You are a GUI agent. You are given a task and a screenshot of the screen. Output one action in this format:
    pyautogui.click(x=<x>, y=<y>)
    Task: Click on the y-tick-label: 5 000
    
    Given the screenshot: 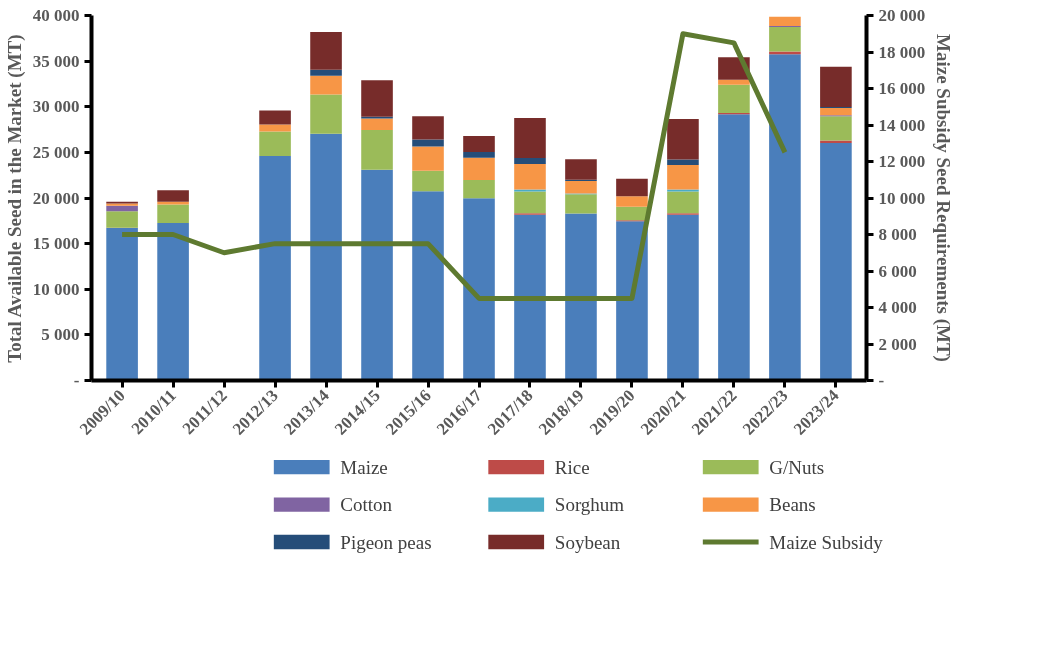 What is the action you would take?
    pyautogui.click(x=60, y=335)
    